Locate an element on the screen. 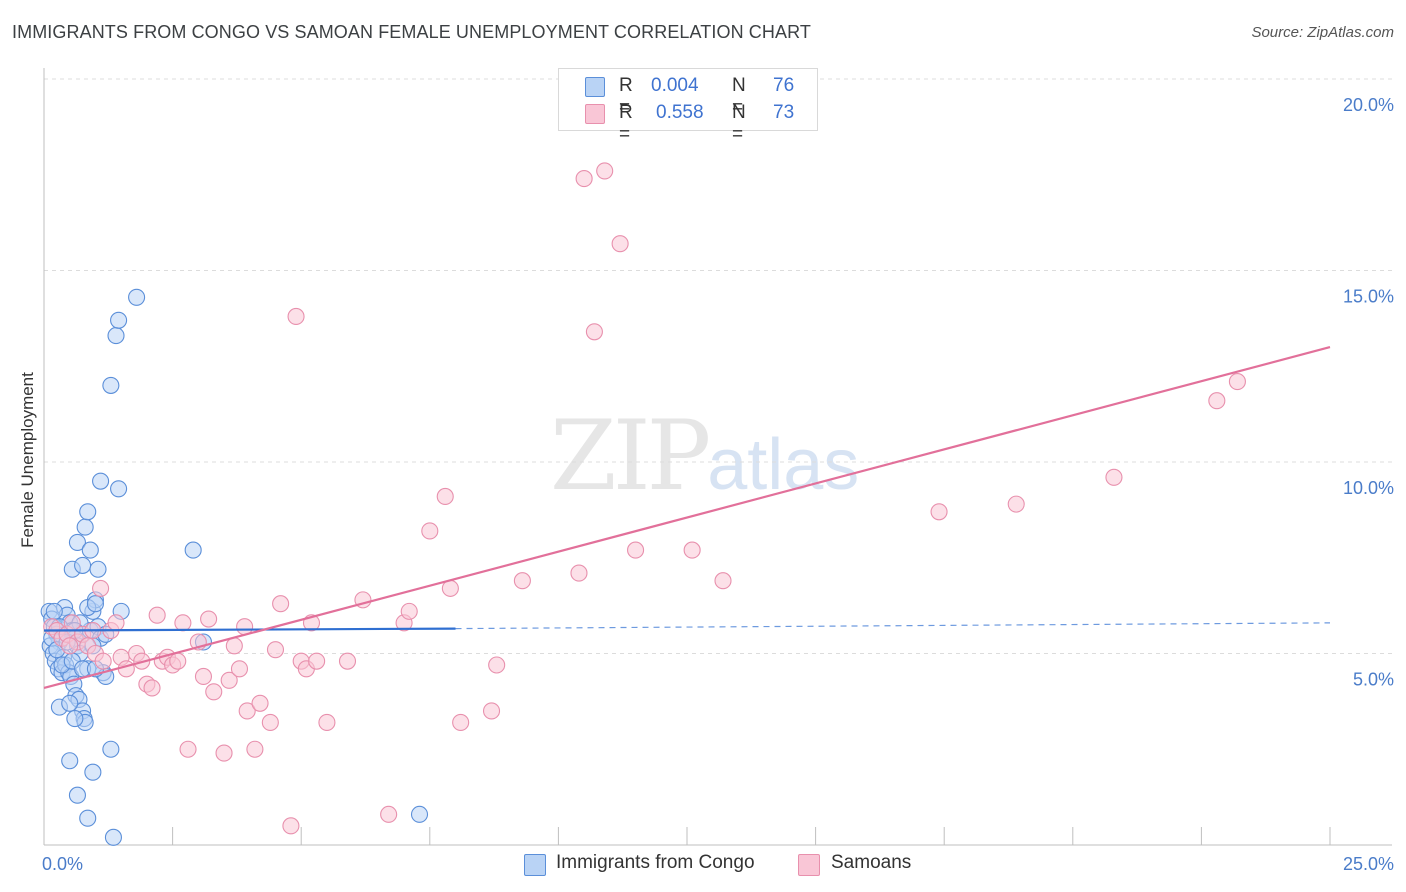 This screenshot has width=1406, height=892. x-ticks is located at coordinates (687, 836).